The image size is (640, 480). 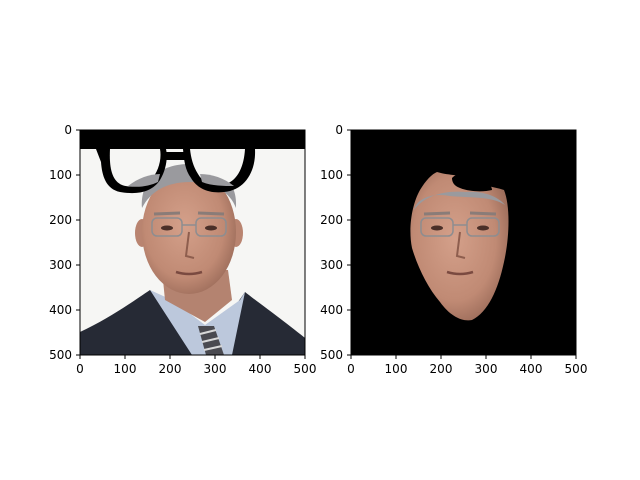 I want to click on mask-top-bar, so click(x=192, y=139).